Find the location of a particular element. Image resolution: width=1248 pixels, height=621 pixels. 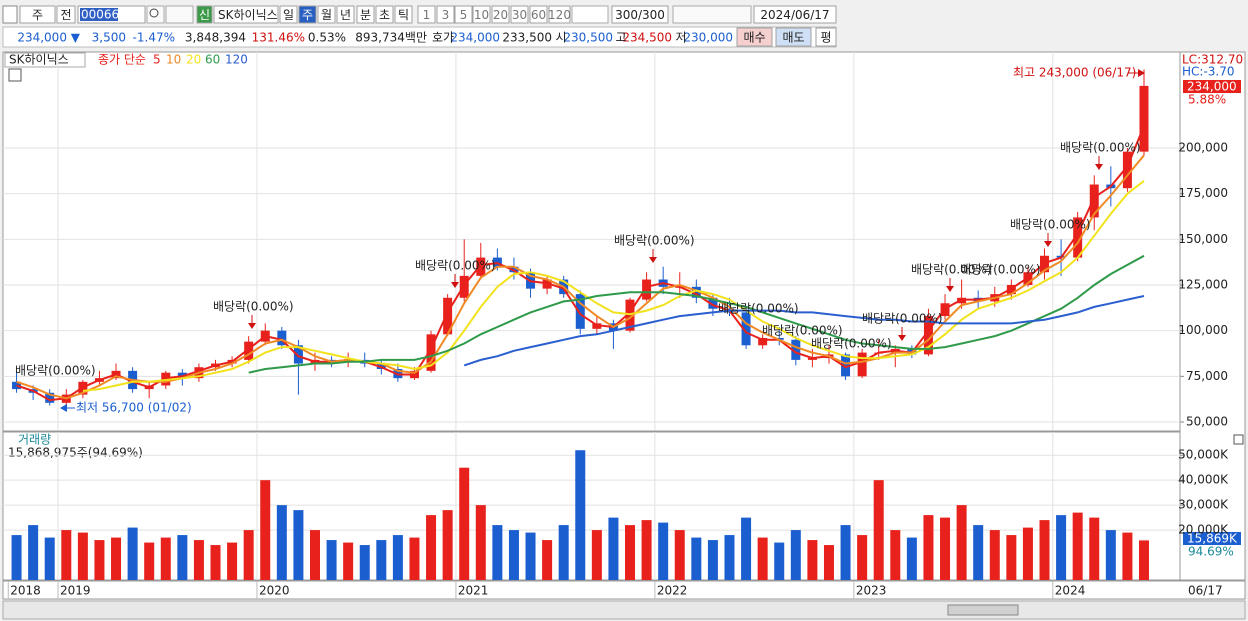

search-button is located at coordinates (155, 14).